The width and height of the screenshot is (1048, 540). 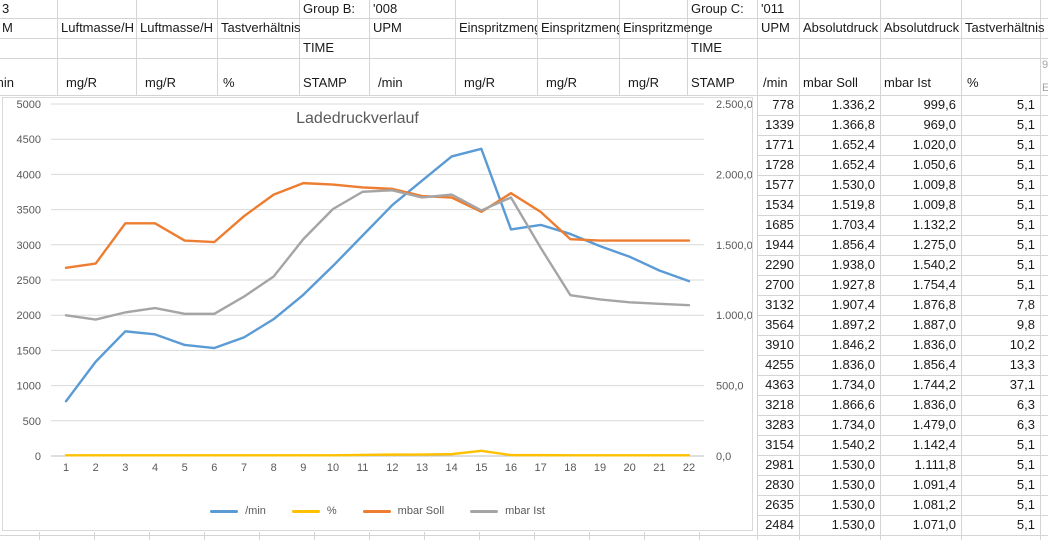 What do you see at coordinates (6, 8) in the screenshot?
I see `header-cell-partial: 3` at bounding box center [6, 8].